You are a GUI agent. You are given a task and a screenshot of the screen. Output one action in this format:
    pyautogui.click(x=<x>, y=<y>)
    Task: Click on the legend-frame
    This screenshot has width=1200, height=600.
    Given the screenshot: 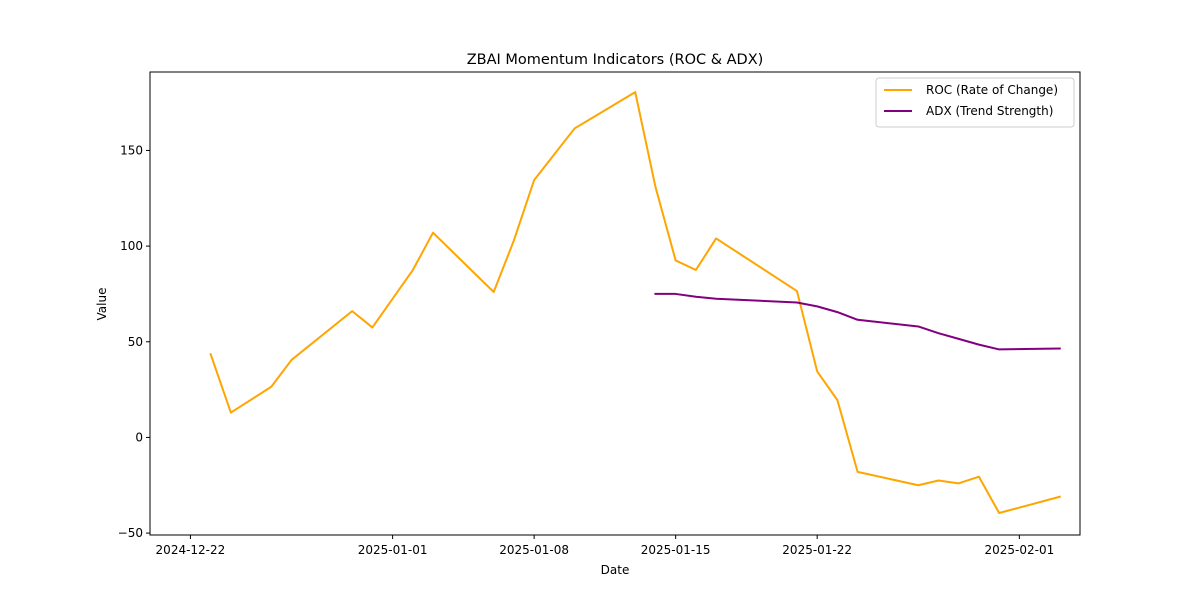 What is the action you would take?
    pyautogui.click(x=975, y=102)
    